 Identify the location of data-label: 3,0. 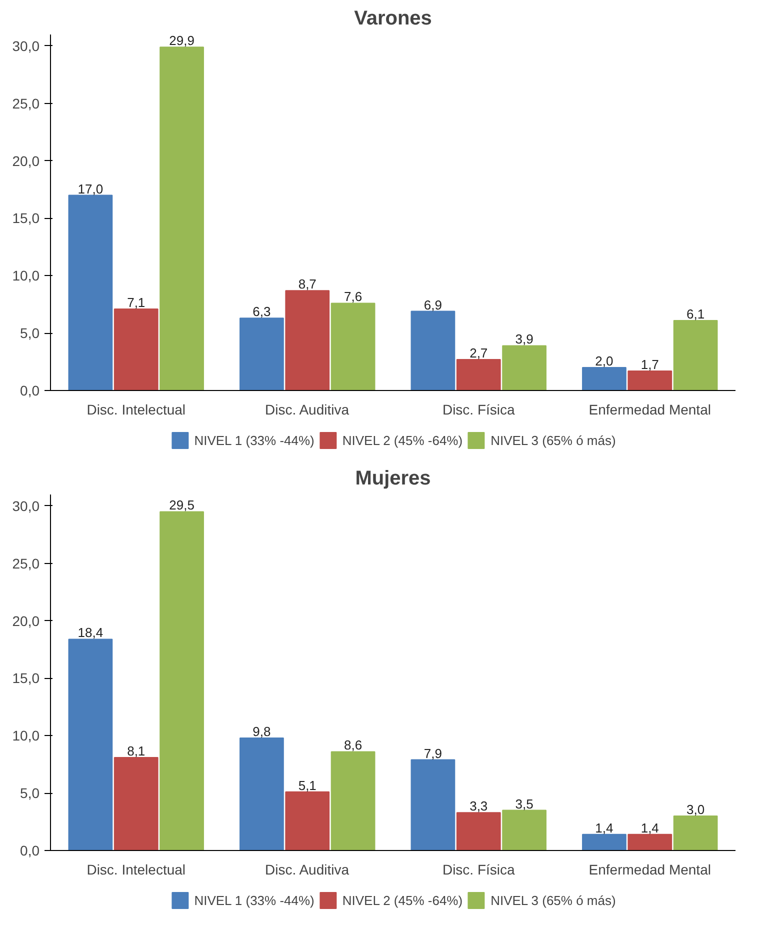
(695, 810).